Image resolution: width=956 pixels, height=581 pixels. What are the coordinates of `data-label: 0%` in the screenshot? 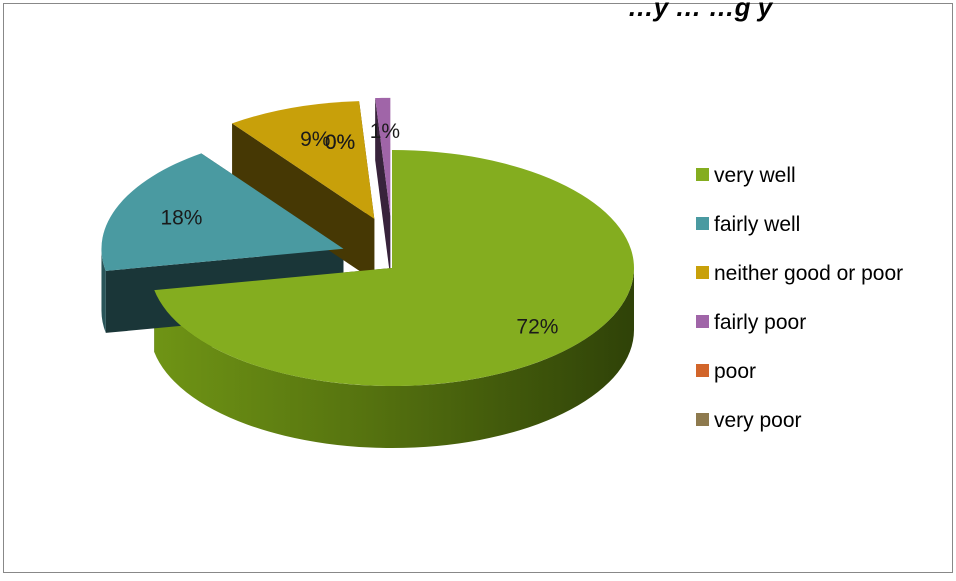 It's located at (340, 142).